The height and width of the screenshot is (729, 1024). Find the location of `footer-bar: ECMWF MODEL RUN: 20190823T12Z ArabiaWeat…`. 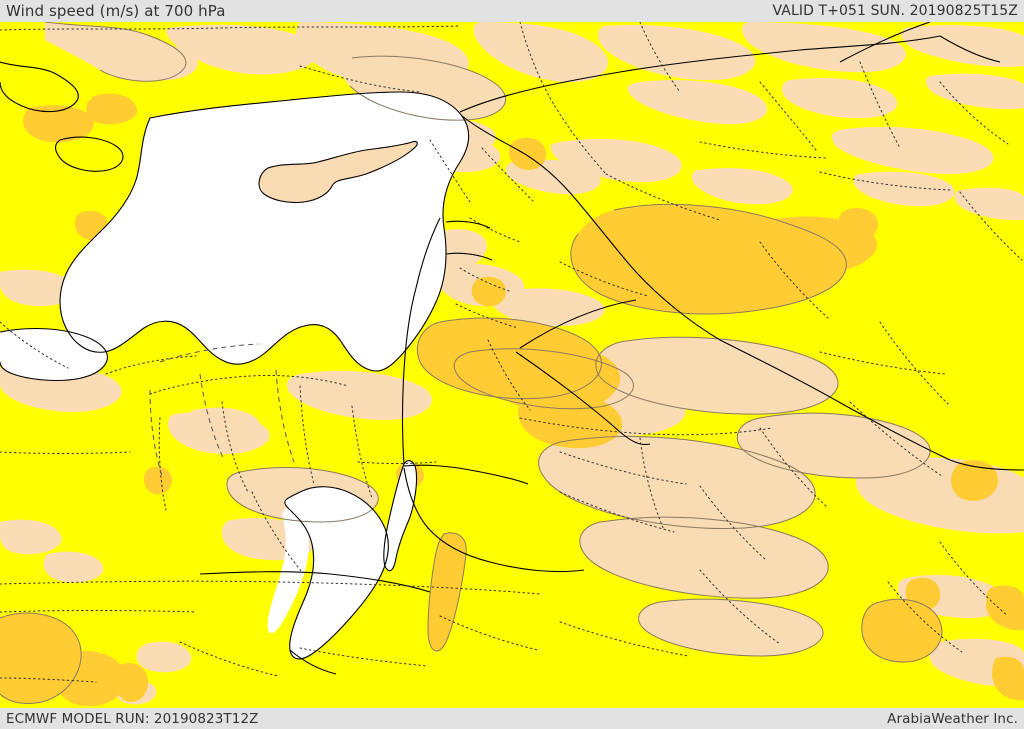

footer-bar: ECMWF MODEL RUN: 20190823T12Z ArabiaWeat… is located at coordinates (512, 718).